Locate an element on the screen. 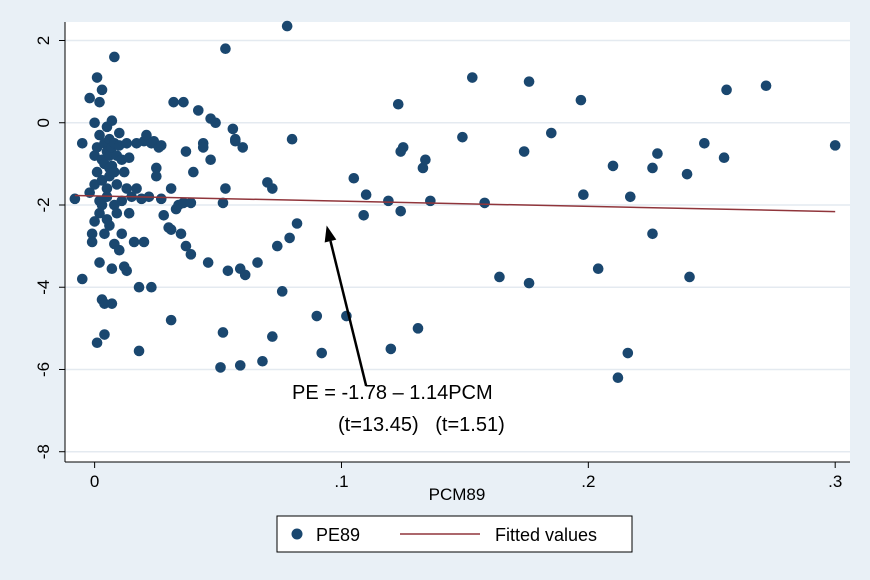 This screenshot has height=580, width=870. x-tick-label: 0 is located at coordinates (94, 481).